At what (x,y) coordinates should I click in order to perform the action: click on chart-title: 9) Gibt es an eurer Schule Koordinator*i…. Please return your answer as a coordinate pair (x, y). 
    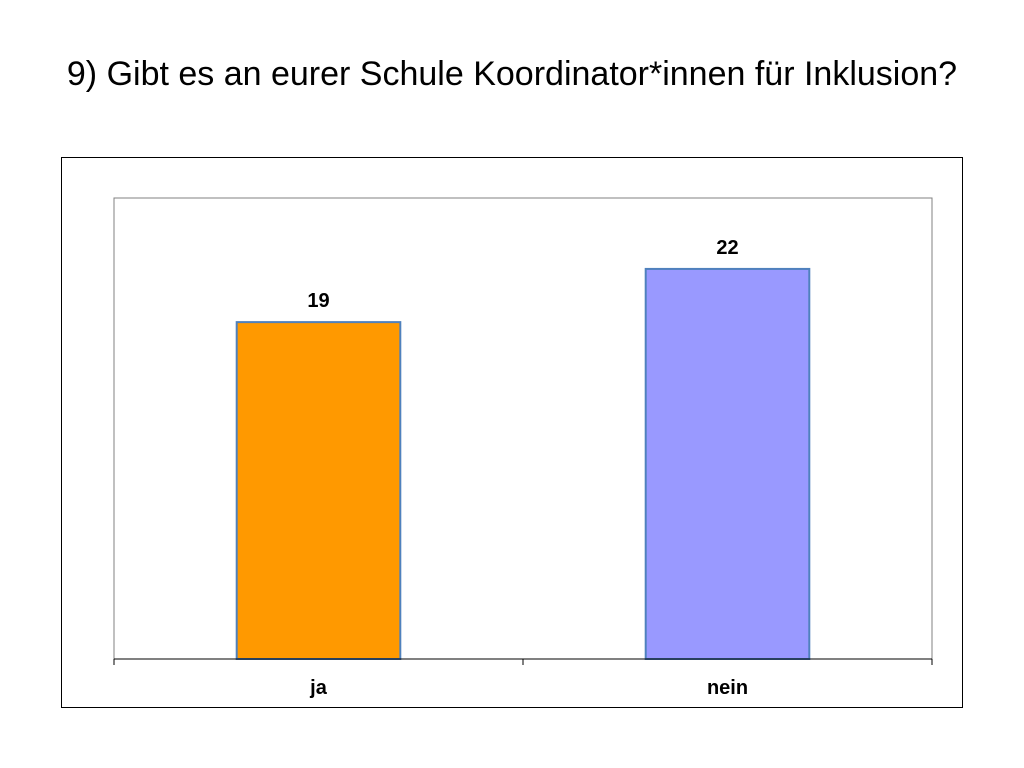
    Looking at the image, I should click on (512, 74).